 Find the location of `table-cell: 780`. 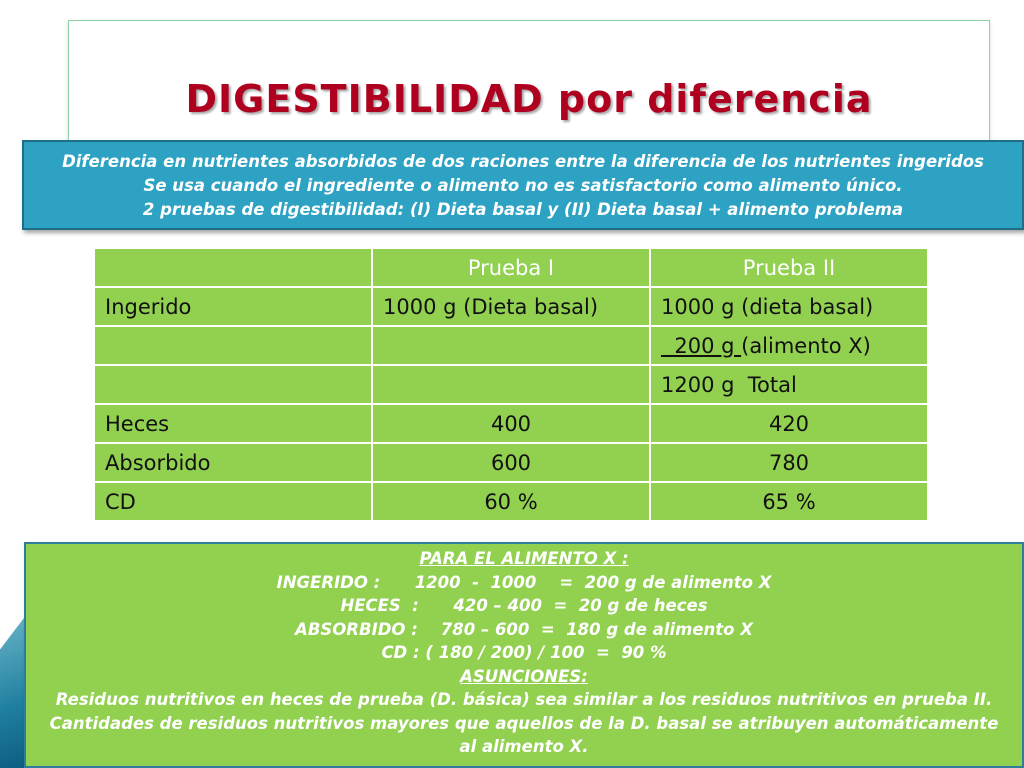

table-cell: 780 is located at coordinates (789, 462).